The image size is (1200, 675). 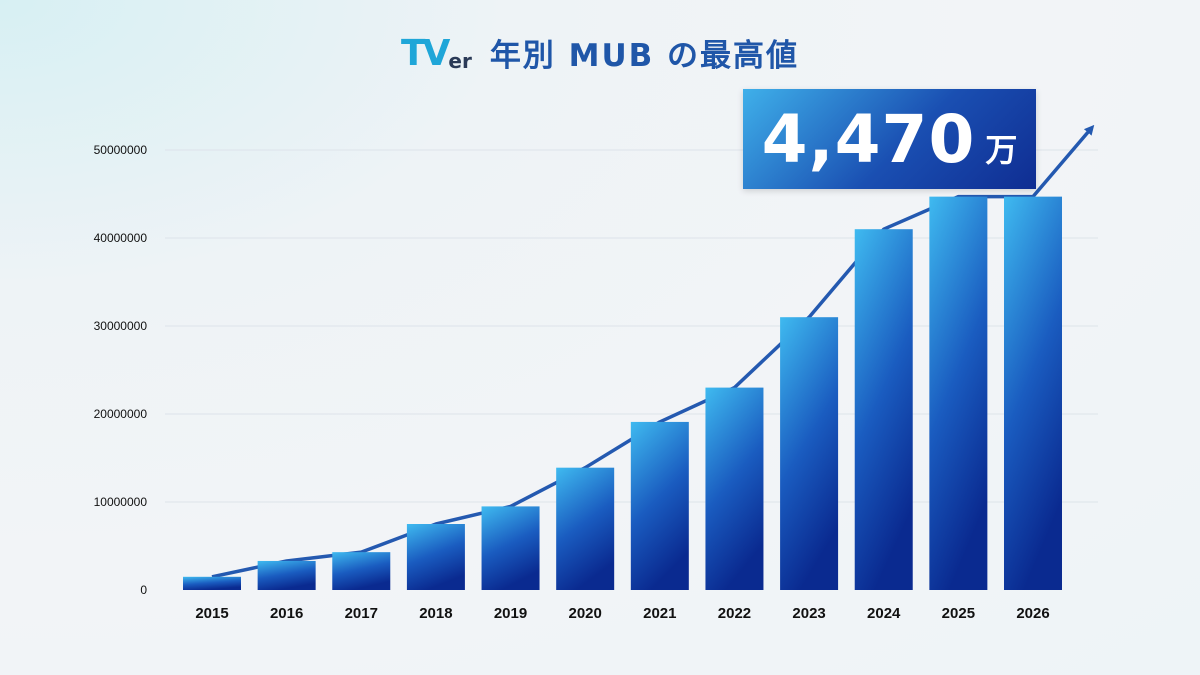 What do you see at coordinates (584, 613) in the screenshot?
I see `x-tick-label: 2020` at bounding box center [584, 613].